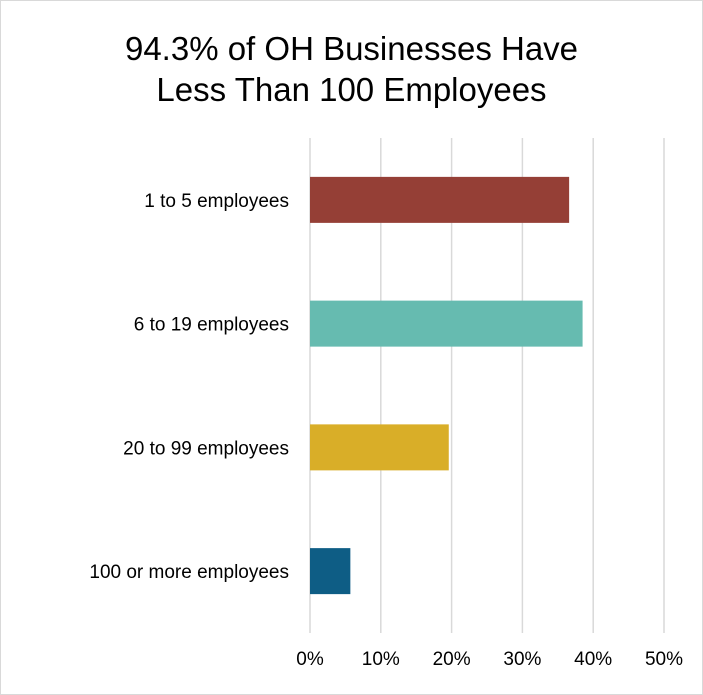  Describe the element at coordinates (452, 659) in the screenshot. I see `x-tick-label: 20%` at that location.